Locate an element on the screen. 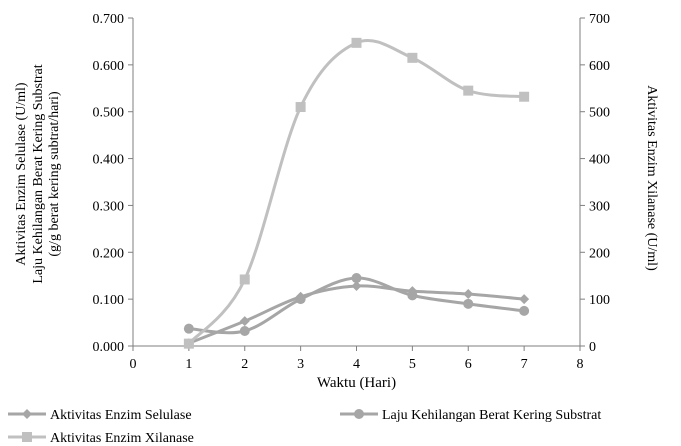 The width and height of the screenshot is (681, 446). x-tick-label: 1 is located at coordinates (188, 364).